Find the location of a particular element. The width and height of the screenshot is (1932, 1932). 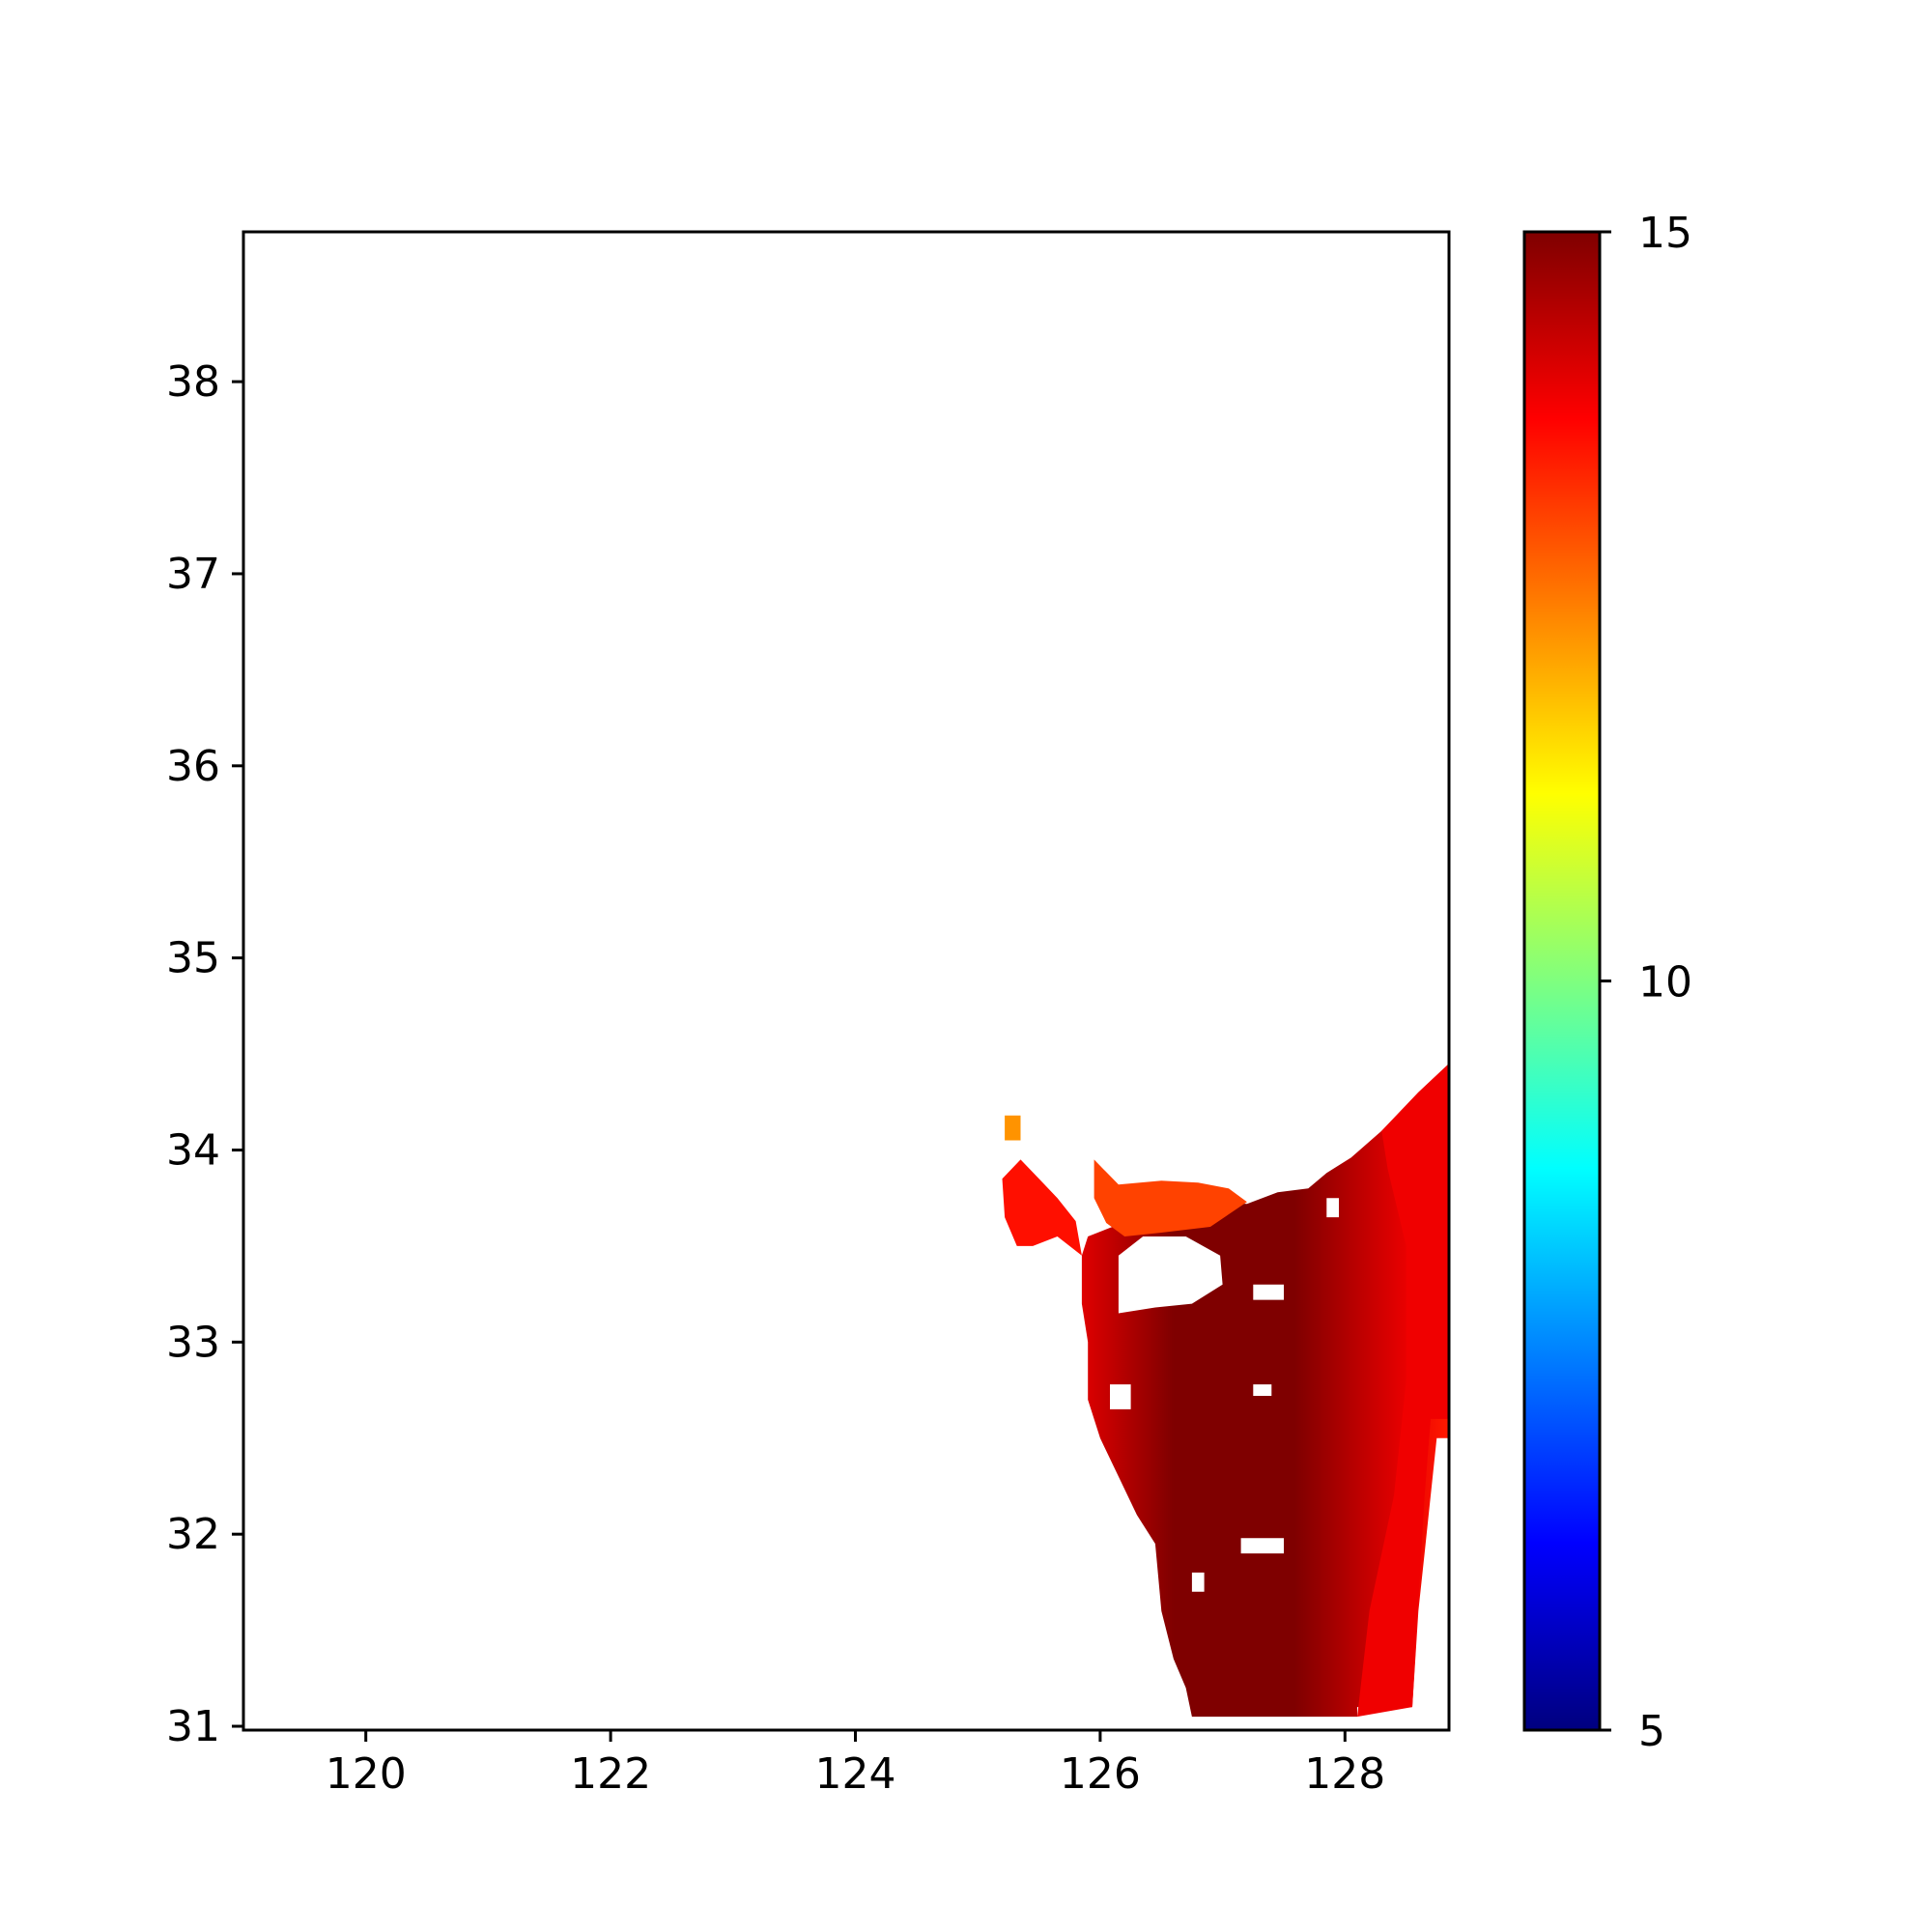

region-north-islet is located at coordinates (1013, 1128).